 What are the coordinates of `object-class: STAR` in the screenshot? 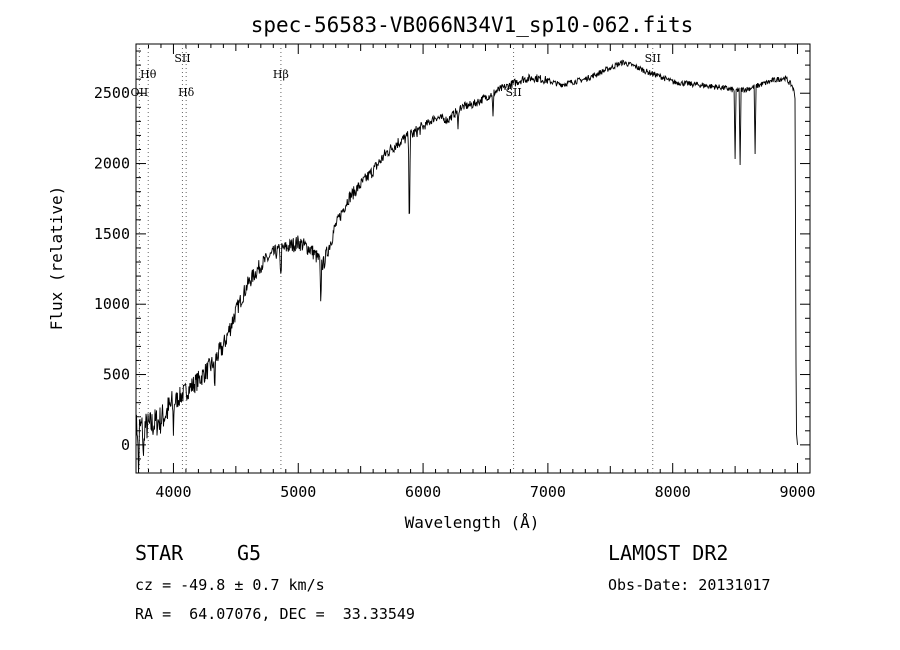 It's located at (159, 553).